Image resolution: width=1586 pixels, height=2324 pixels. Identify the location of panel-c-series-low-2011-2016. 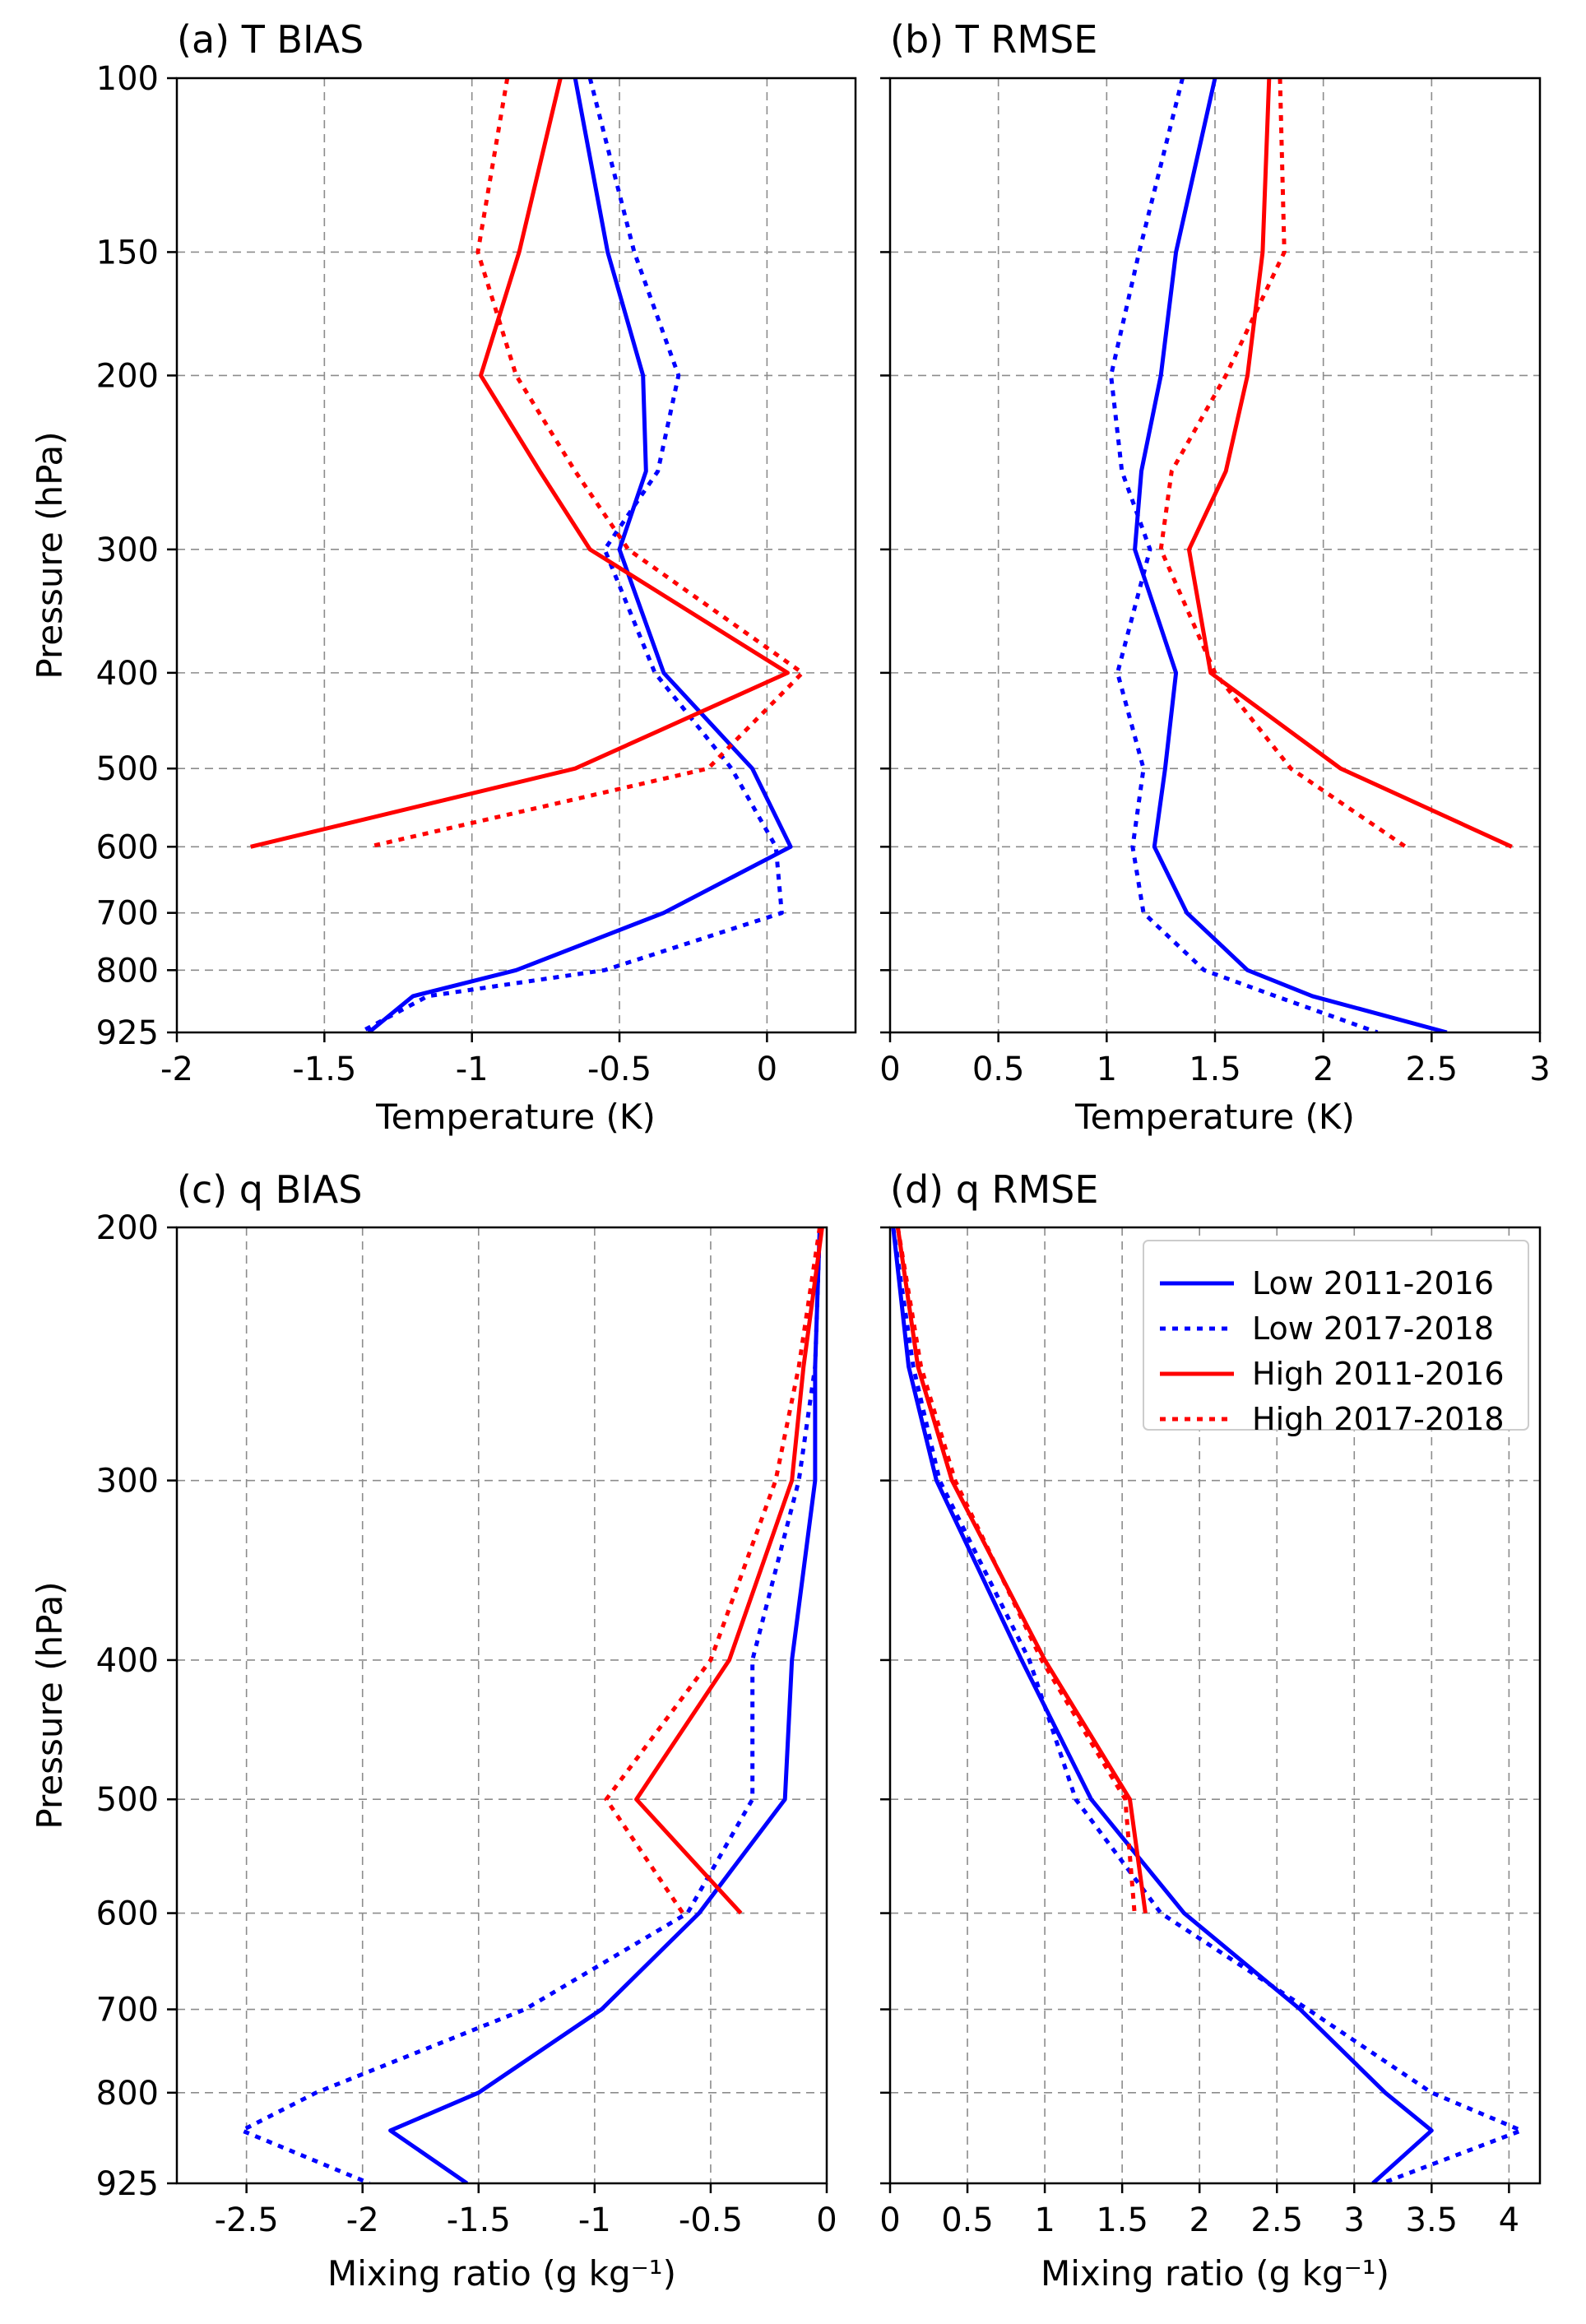
(605, 1705).